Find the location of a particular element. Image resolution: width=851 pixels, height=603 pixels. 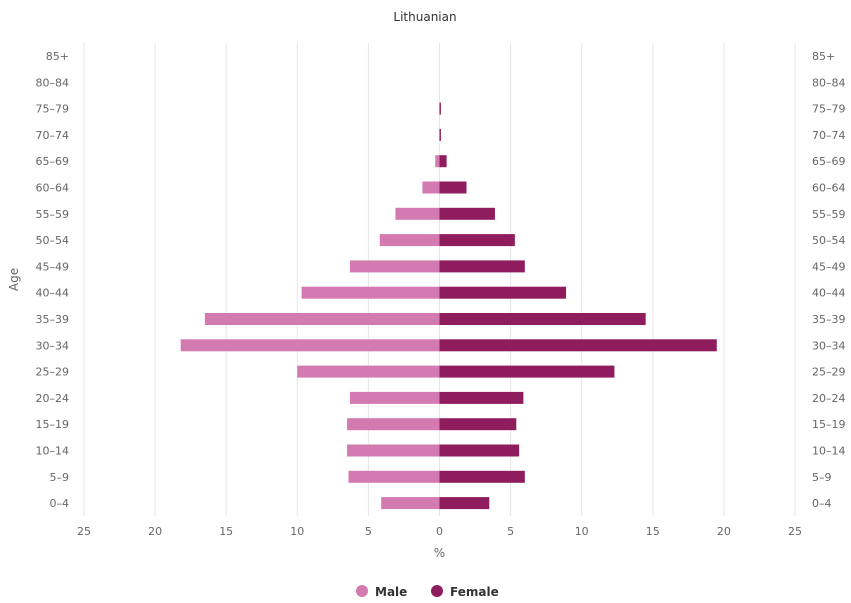

category-label-right: 65–69 is located at coordinates (829, 161).